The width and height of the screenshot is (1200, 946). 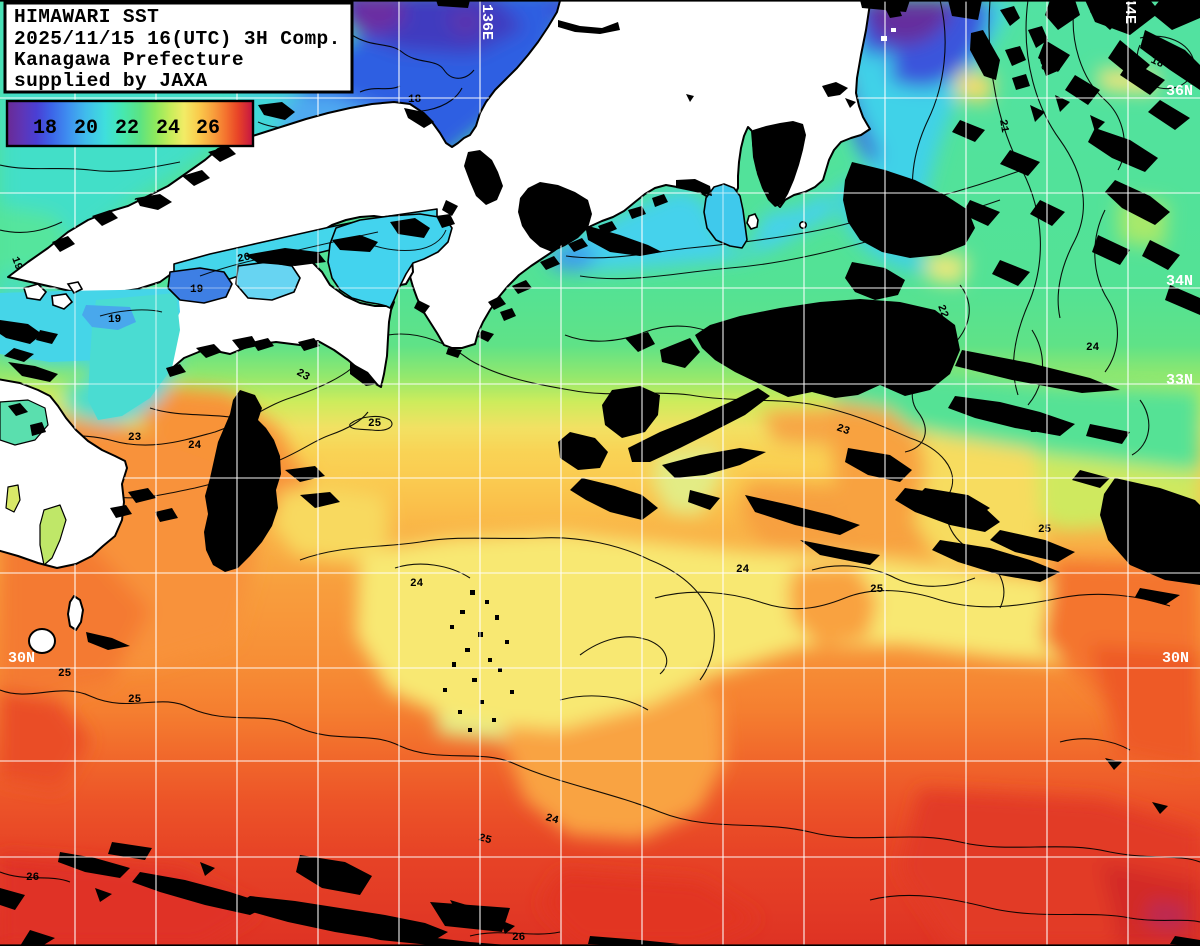 What do you see at coordinates (1003, 126) in the screenshot?
I see `svg-text: 21` at bounding box center [1003, 126].